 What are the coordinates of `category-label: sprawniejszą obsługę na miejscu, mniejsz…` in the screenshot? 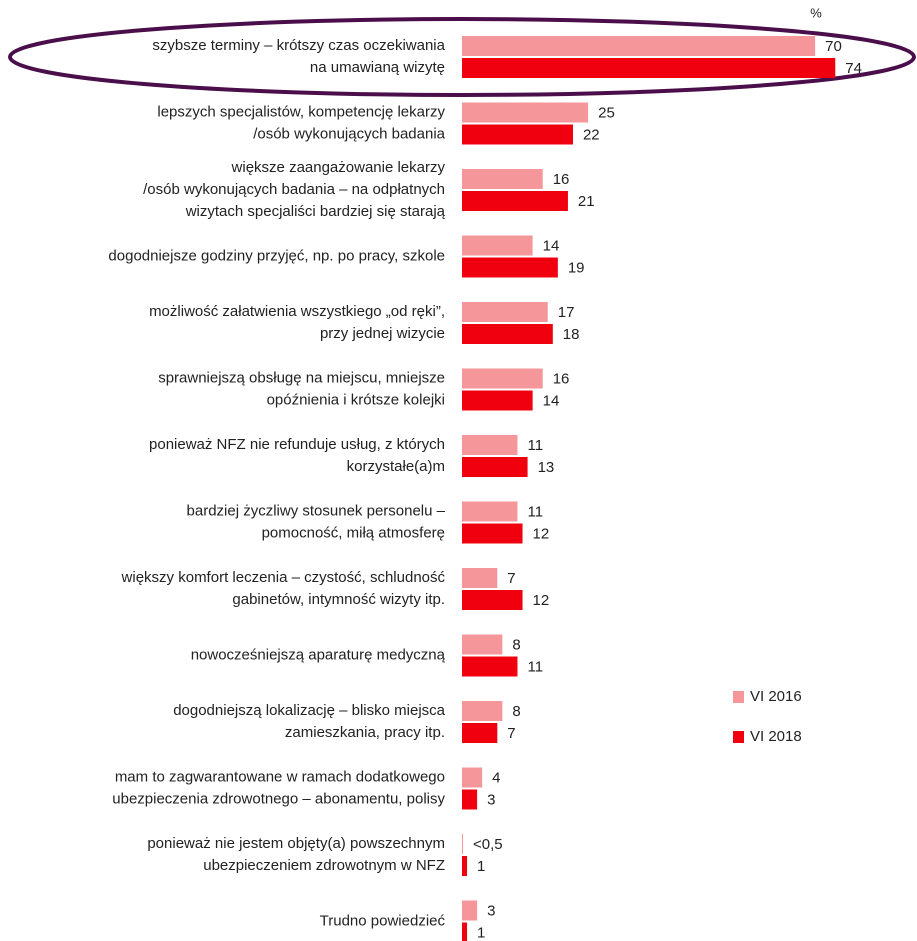 It's located at (301, 377).